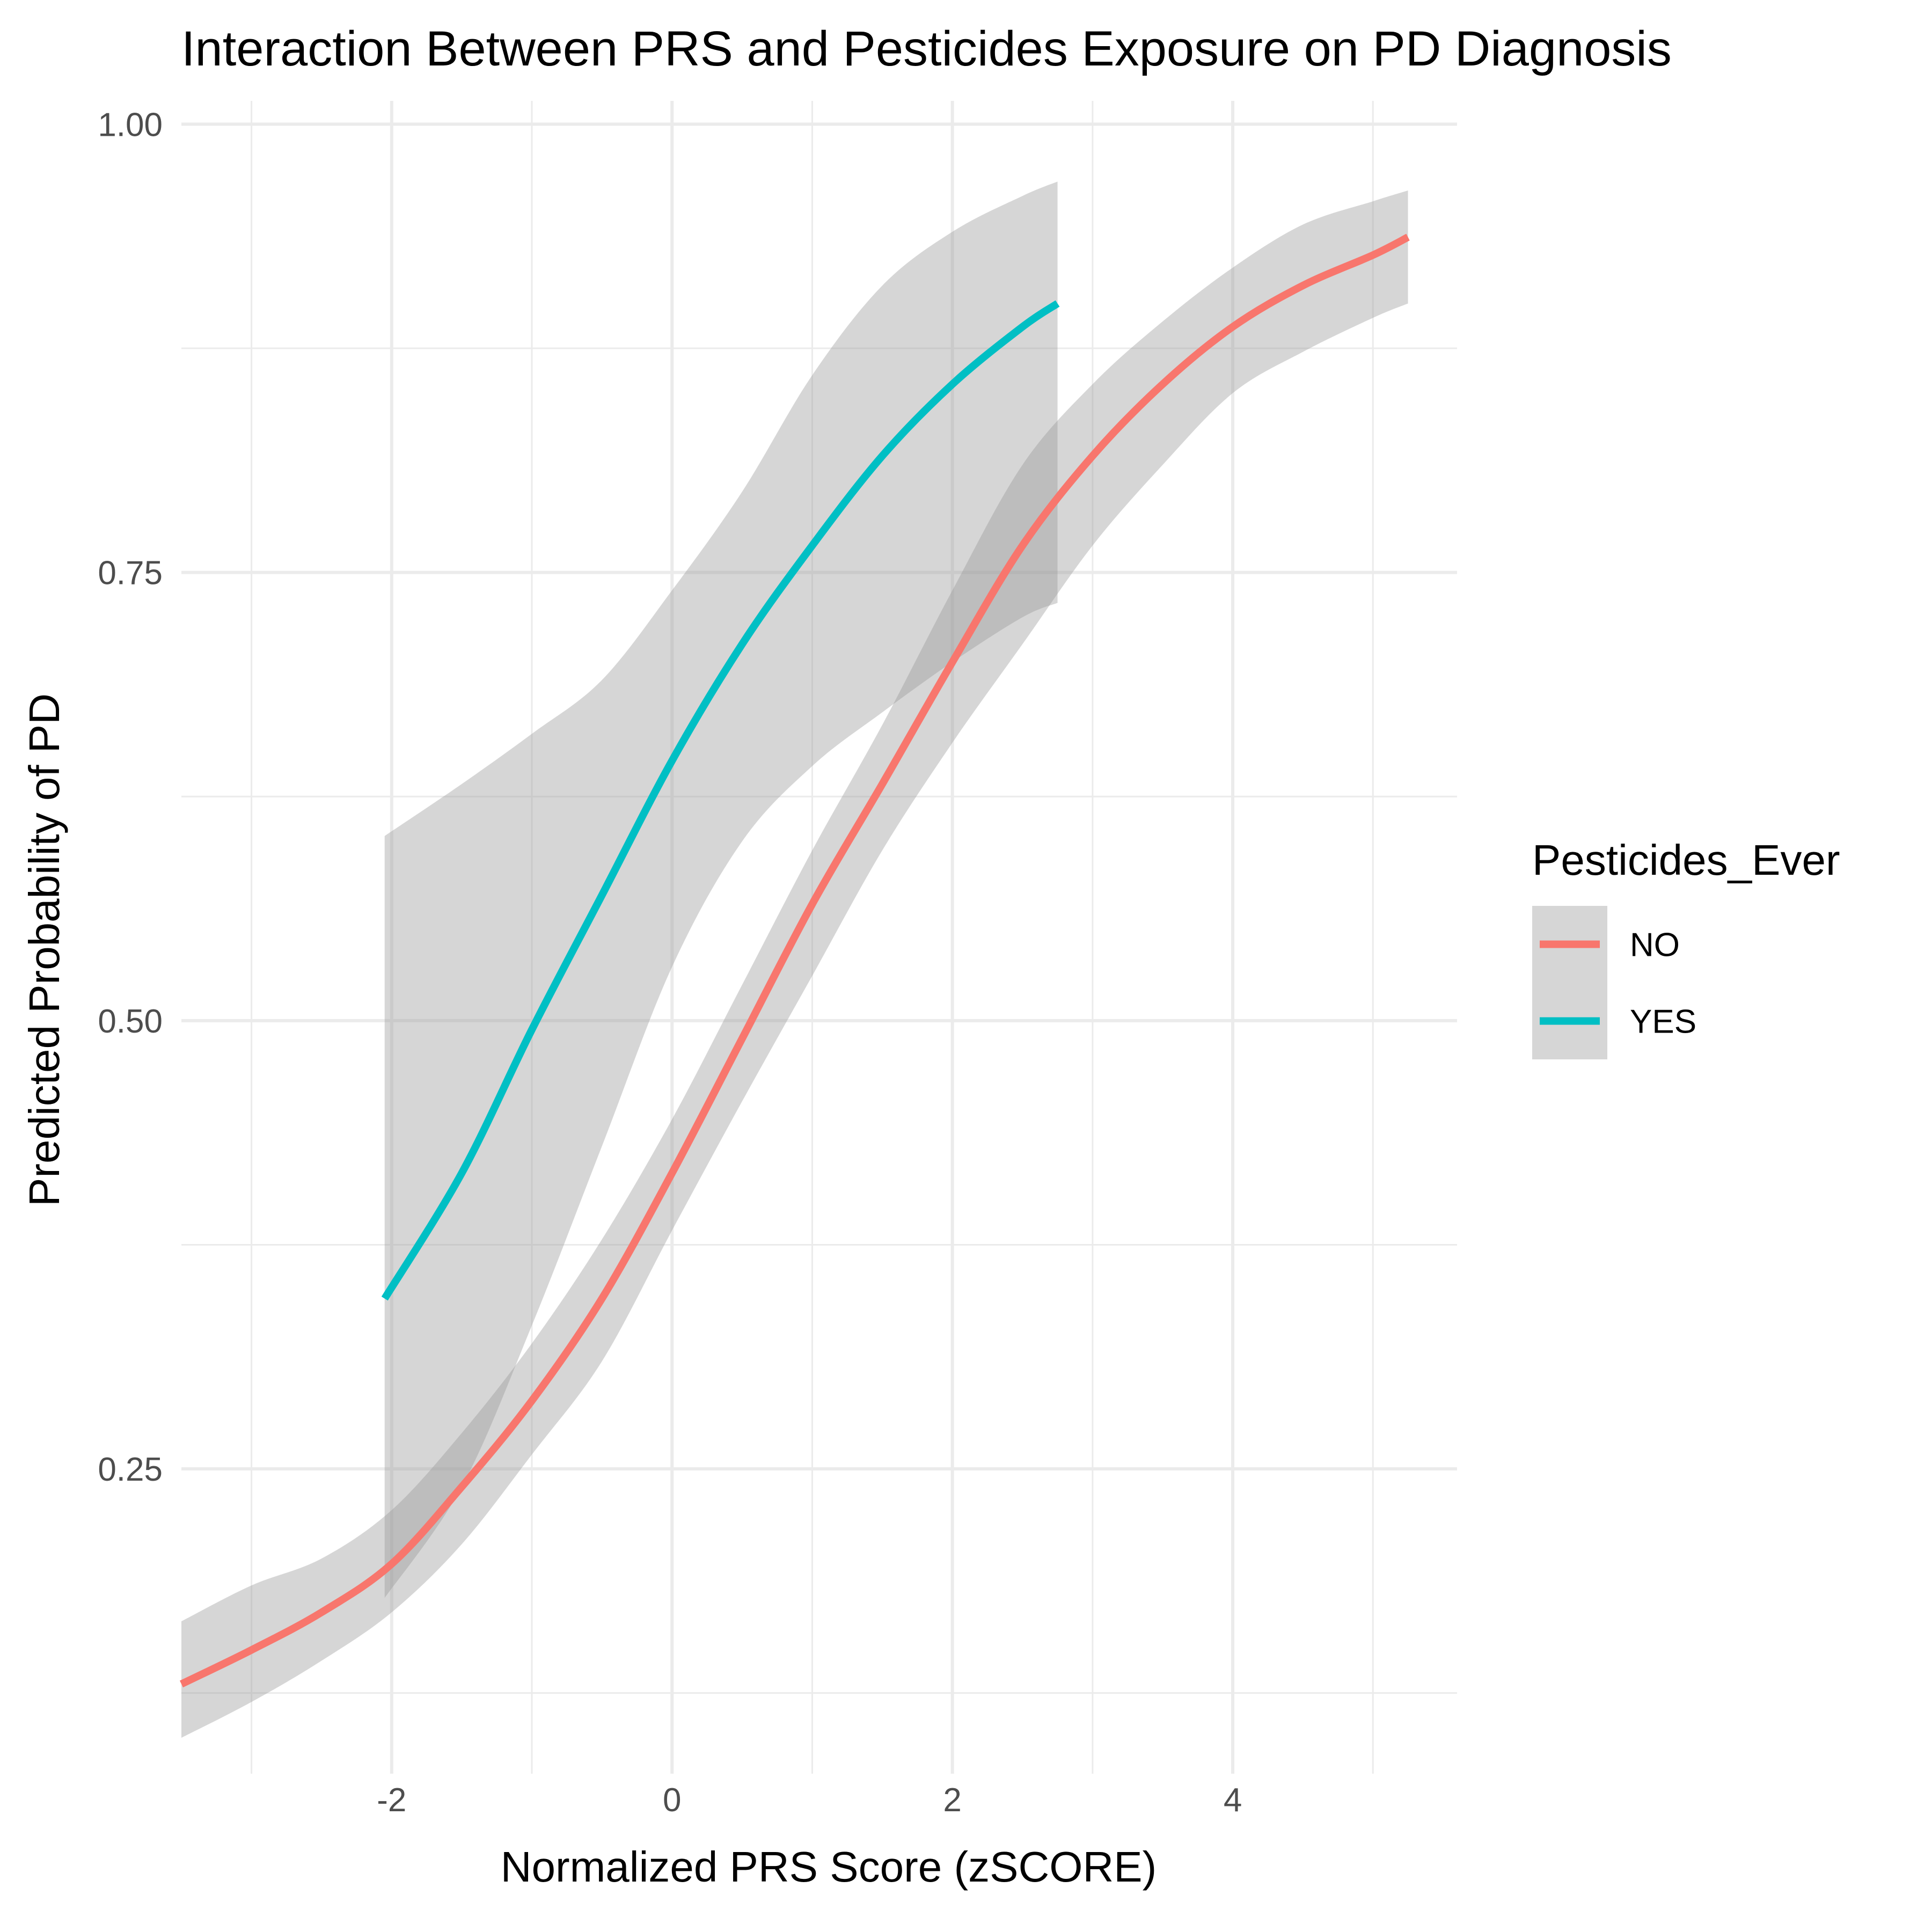 The width and height of the screenshot is (1932, 1932). What do you see at coordinates (829, 1867) in the screenshot?
I see `x-axis-title: Normalized PRS Score (zSCORE)` at bounding box center [829, 1867].